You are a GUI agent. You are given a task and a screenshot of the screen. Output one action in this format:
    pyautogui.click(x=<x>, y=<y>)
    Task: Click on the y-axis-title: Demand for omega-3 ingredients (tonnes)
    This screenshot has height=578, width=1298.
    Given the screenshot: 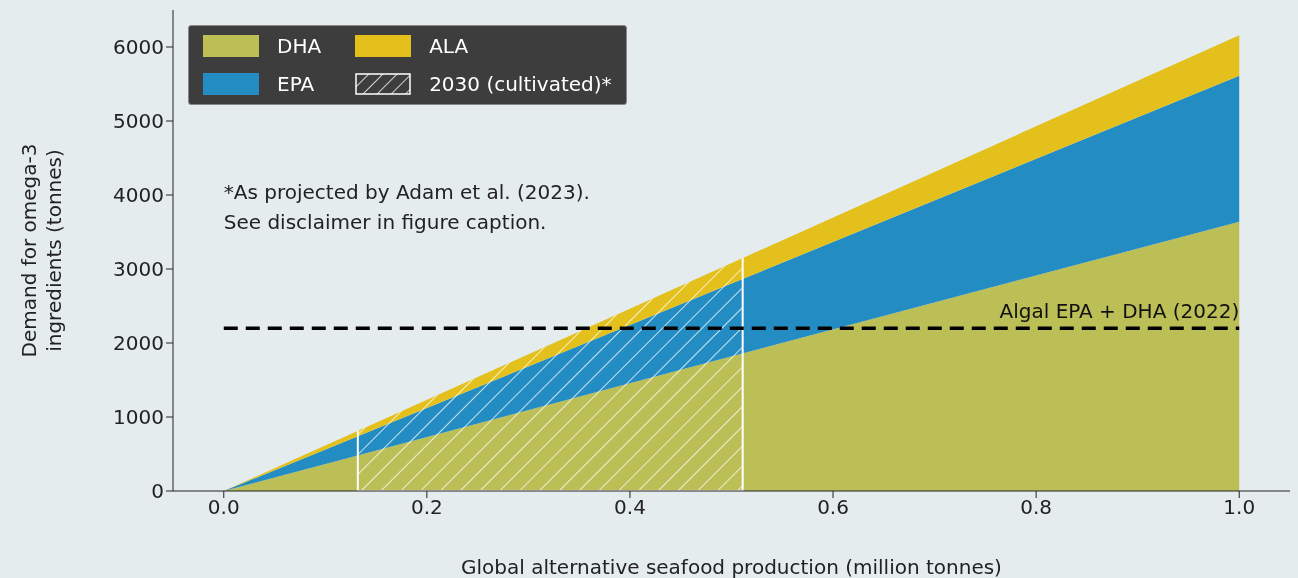 What is the action you would take?
    pyautogui.click(x=41, y=250)
    